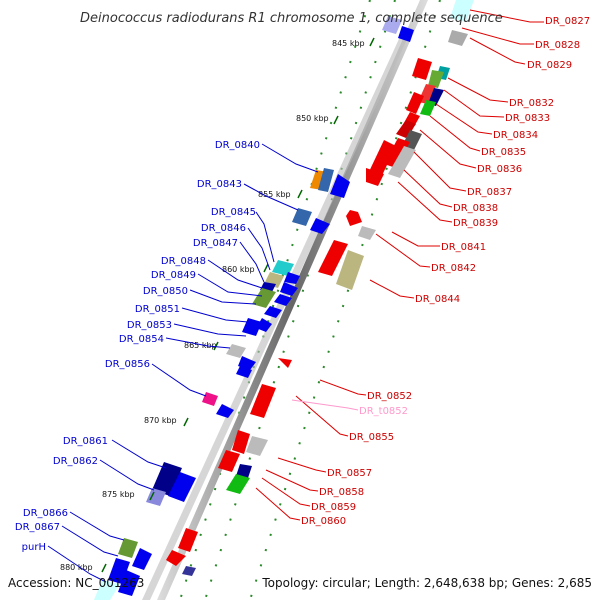  What do you see at coordinates (531, 103) in the screenshot?
I see `gene-label: DR_0832` at bounding box center [531, 103].